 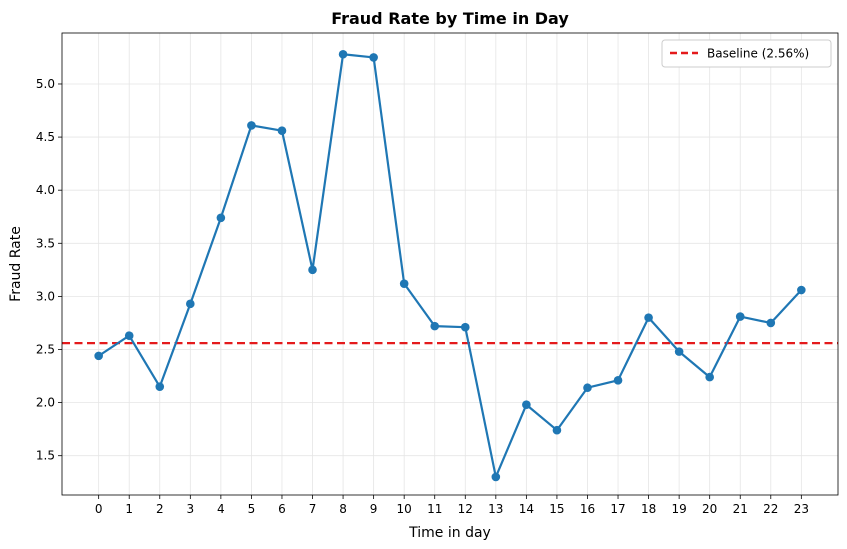 What do you see at coordinates (374, 509) in the screenshot?
I see `x-tick-label: 9` at bounding box center [374, 509].